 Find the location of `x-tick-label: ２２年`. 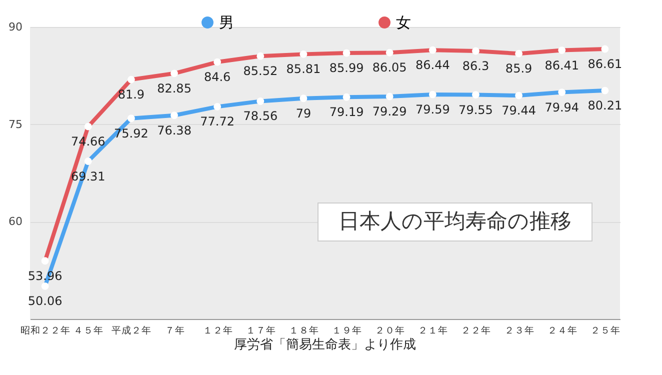

x-tick-label: ２２年 is located at coordinates (476, 330).